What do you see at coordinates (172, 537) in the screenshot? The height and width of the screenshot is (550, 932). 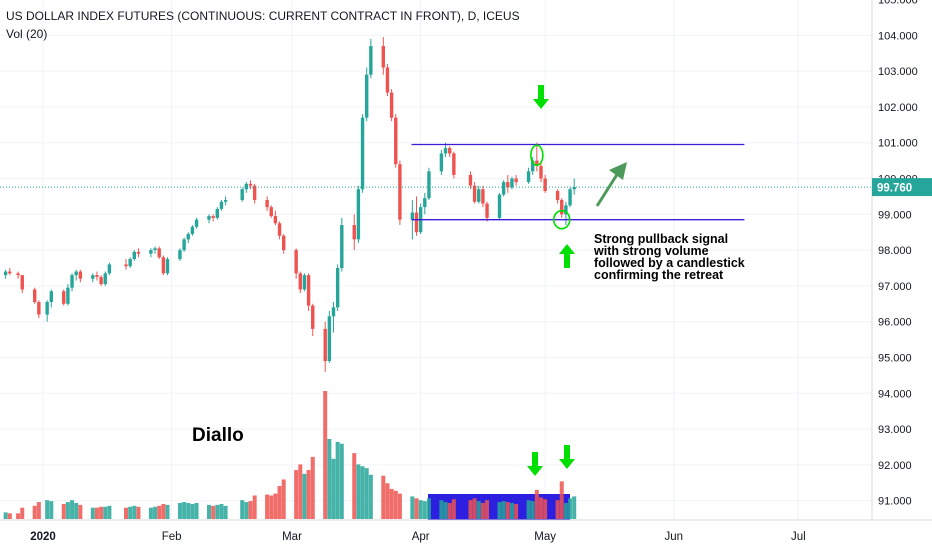 I see `x-tick-label: Feb` at bounding box center [172, 537].